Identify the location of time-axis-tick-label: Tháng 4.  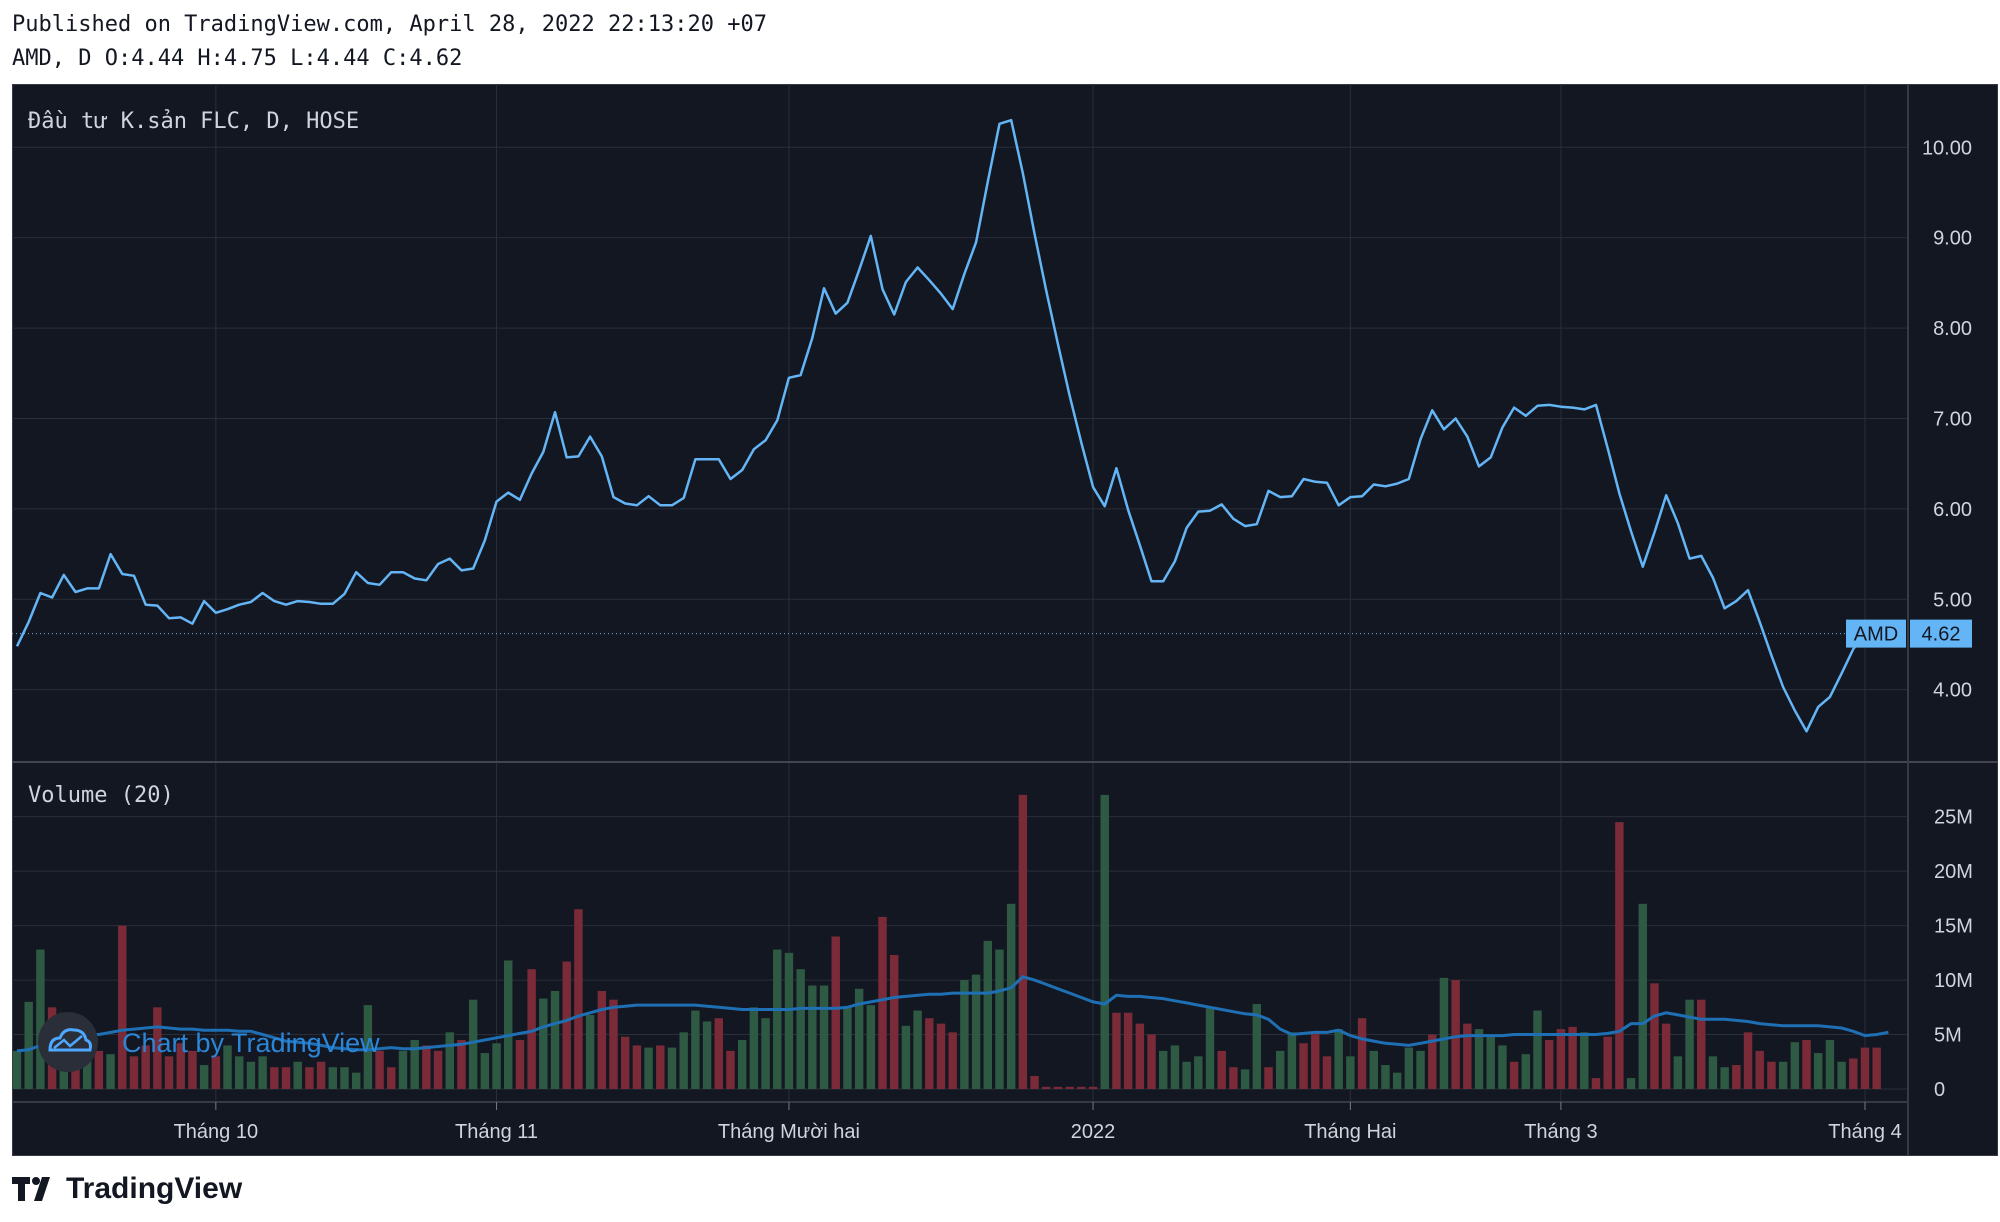
(1864, 1132).